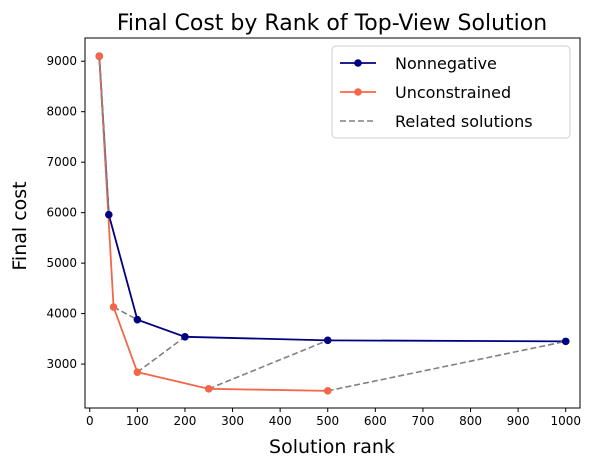 This screenshot has width=589, height=474. What do you see at coordinates (232, 421) in the screenshot?
I see `x-tick-label: 300` at bounding box center [232, 421].